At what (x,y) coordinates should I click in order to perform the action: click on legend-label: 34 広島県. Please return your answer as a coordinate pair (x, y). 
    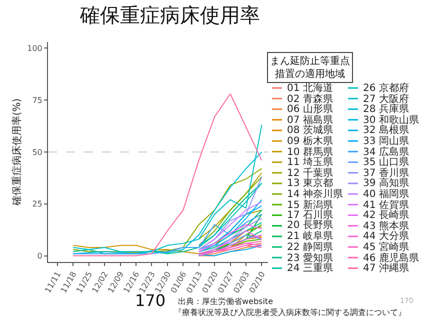
    Looking at the image, I should click on (386, 152).